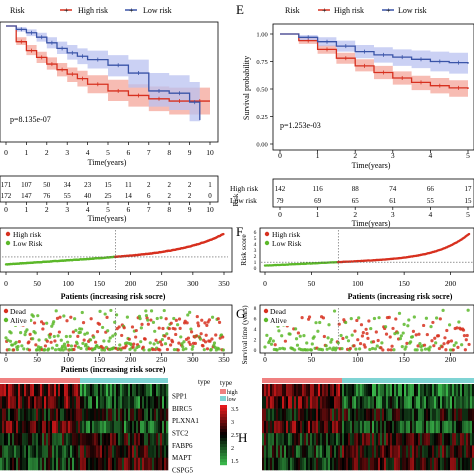  I want to click on panel-e-row-high-label: High risk, so click(244, 188).